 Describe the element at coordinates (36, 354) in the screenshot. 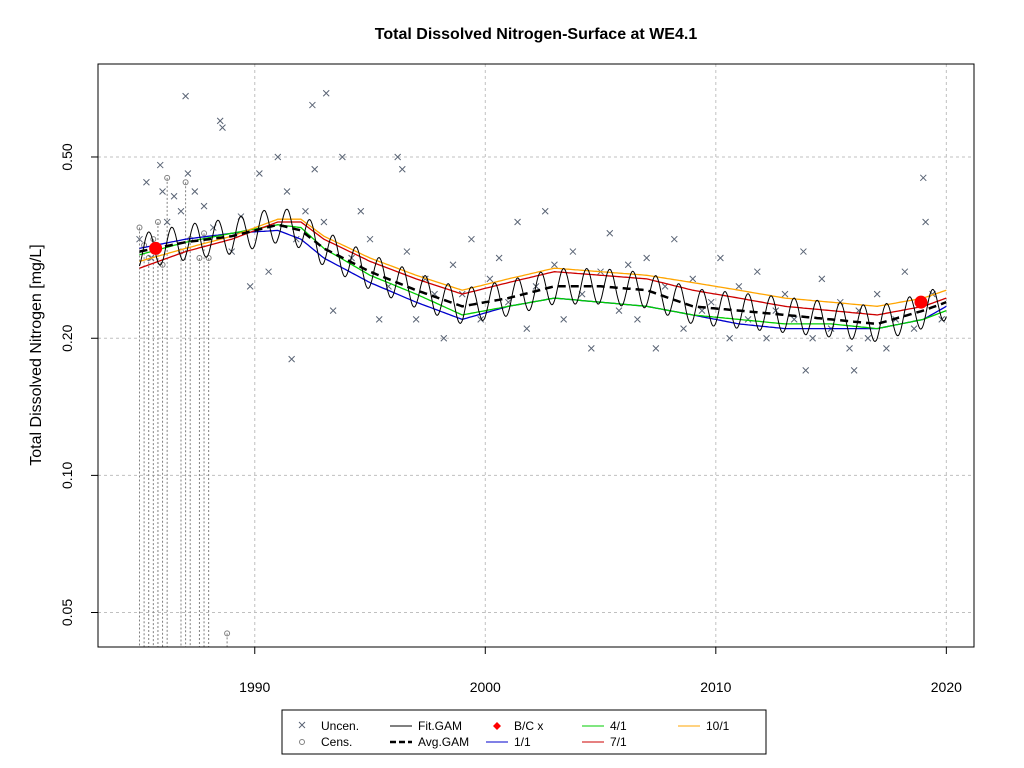

I see `y-axis-label: Total Dissolved Nitrogen [mg/L]` at that location.